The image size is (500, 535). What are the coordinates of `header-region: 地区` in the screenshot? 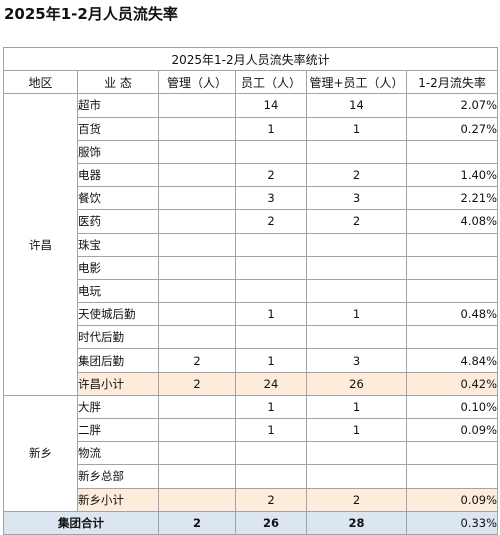 It's located at (40, 82).